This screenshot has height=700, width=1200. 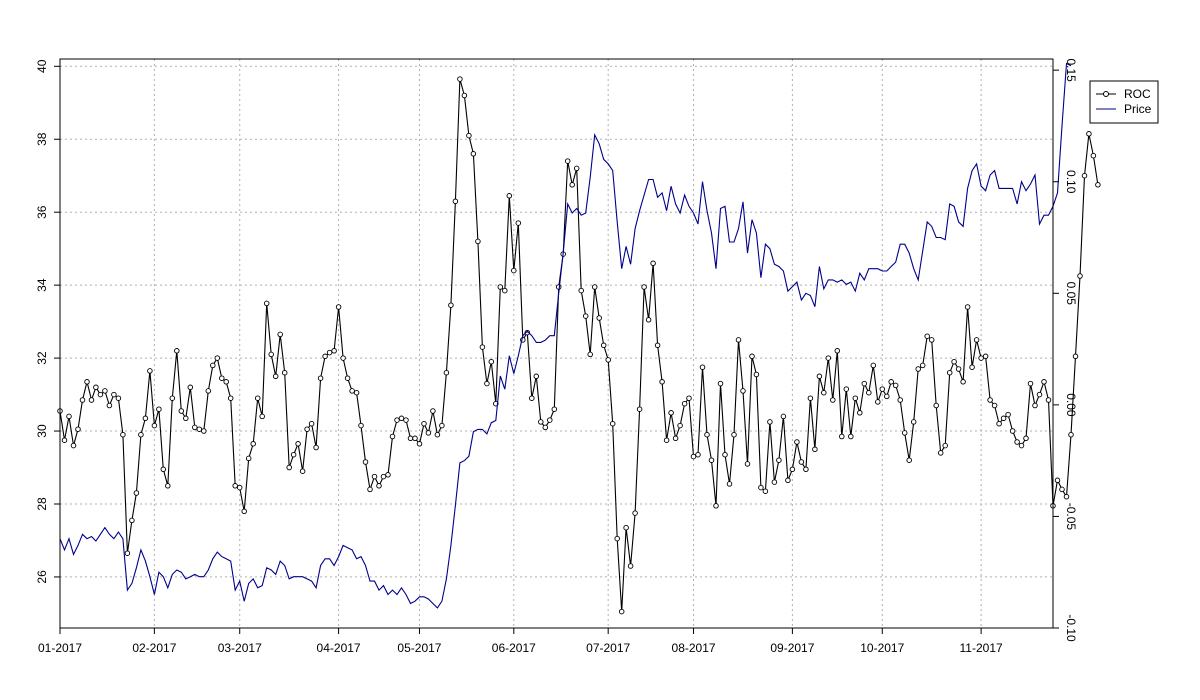 I want to click on x-tick-label: 09-2017, so click(x=792, y=648).